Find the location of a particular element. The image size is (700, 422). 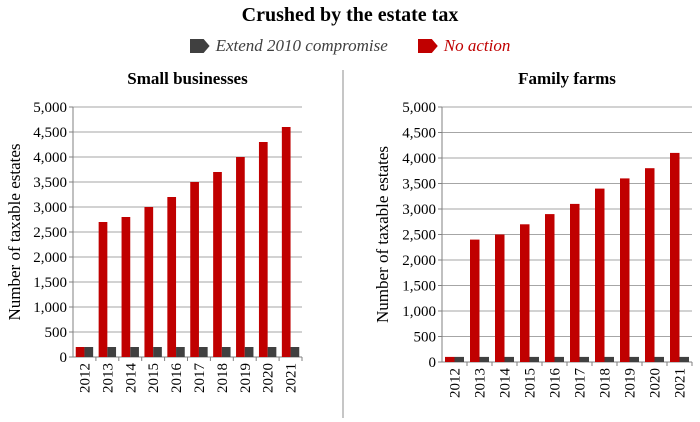

legend: Extend 2010 compromise No action is located at coordinates (350, 46).